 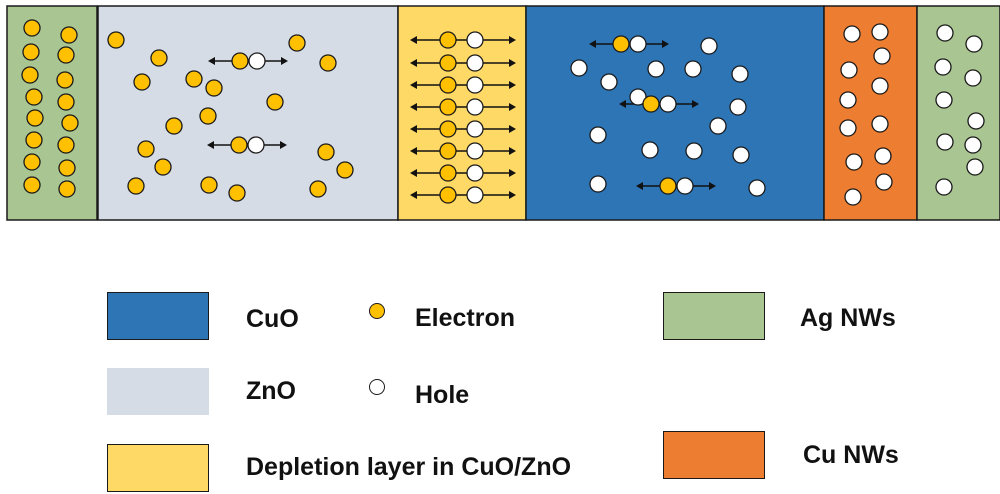 I want to click on legend-swatch-ag-nws, so click(x=714, y=316).